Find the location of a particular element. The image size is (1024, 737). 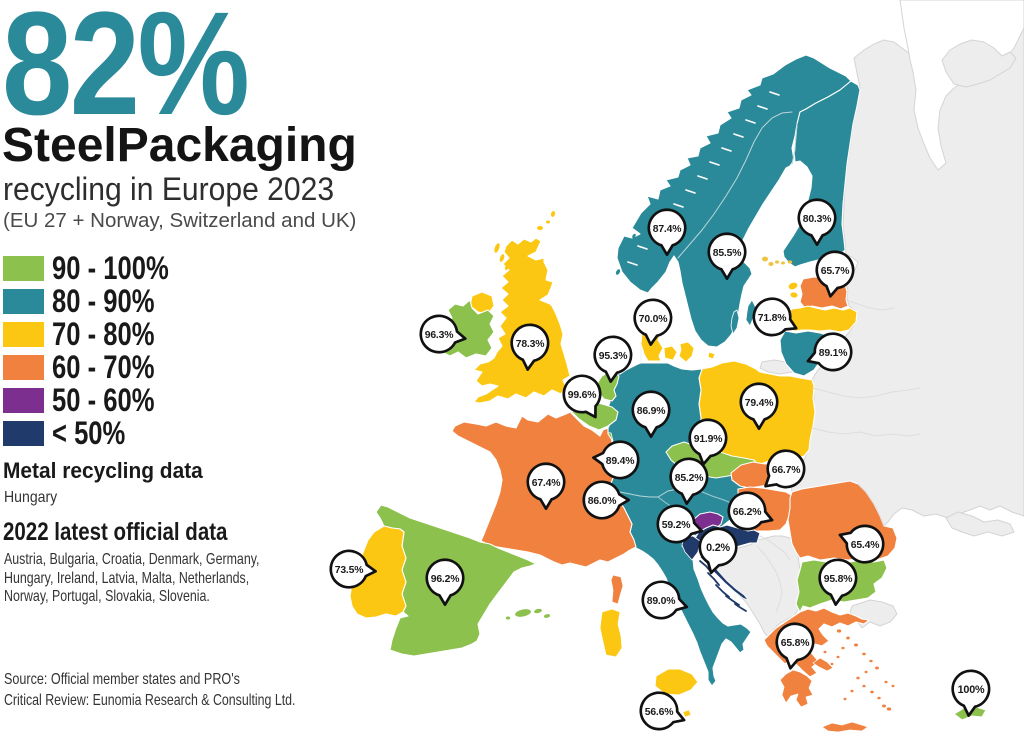

svg-text: 85.2% is located at coordinates (689, 478).